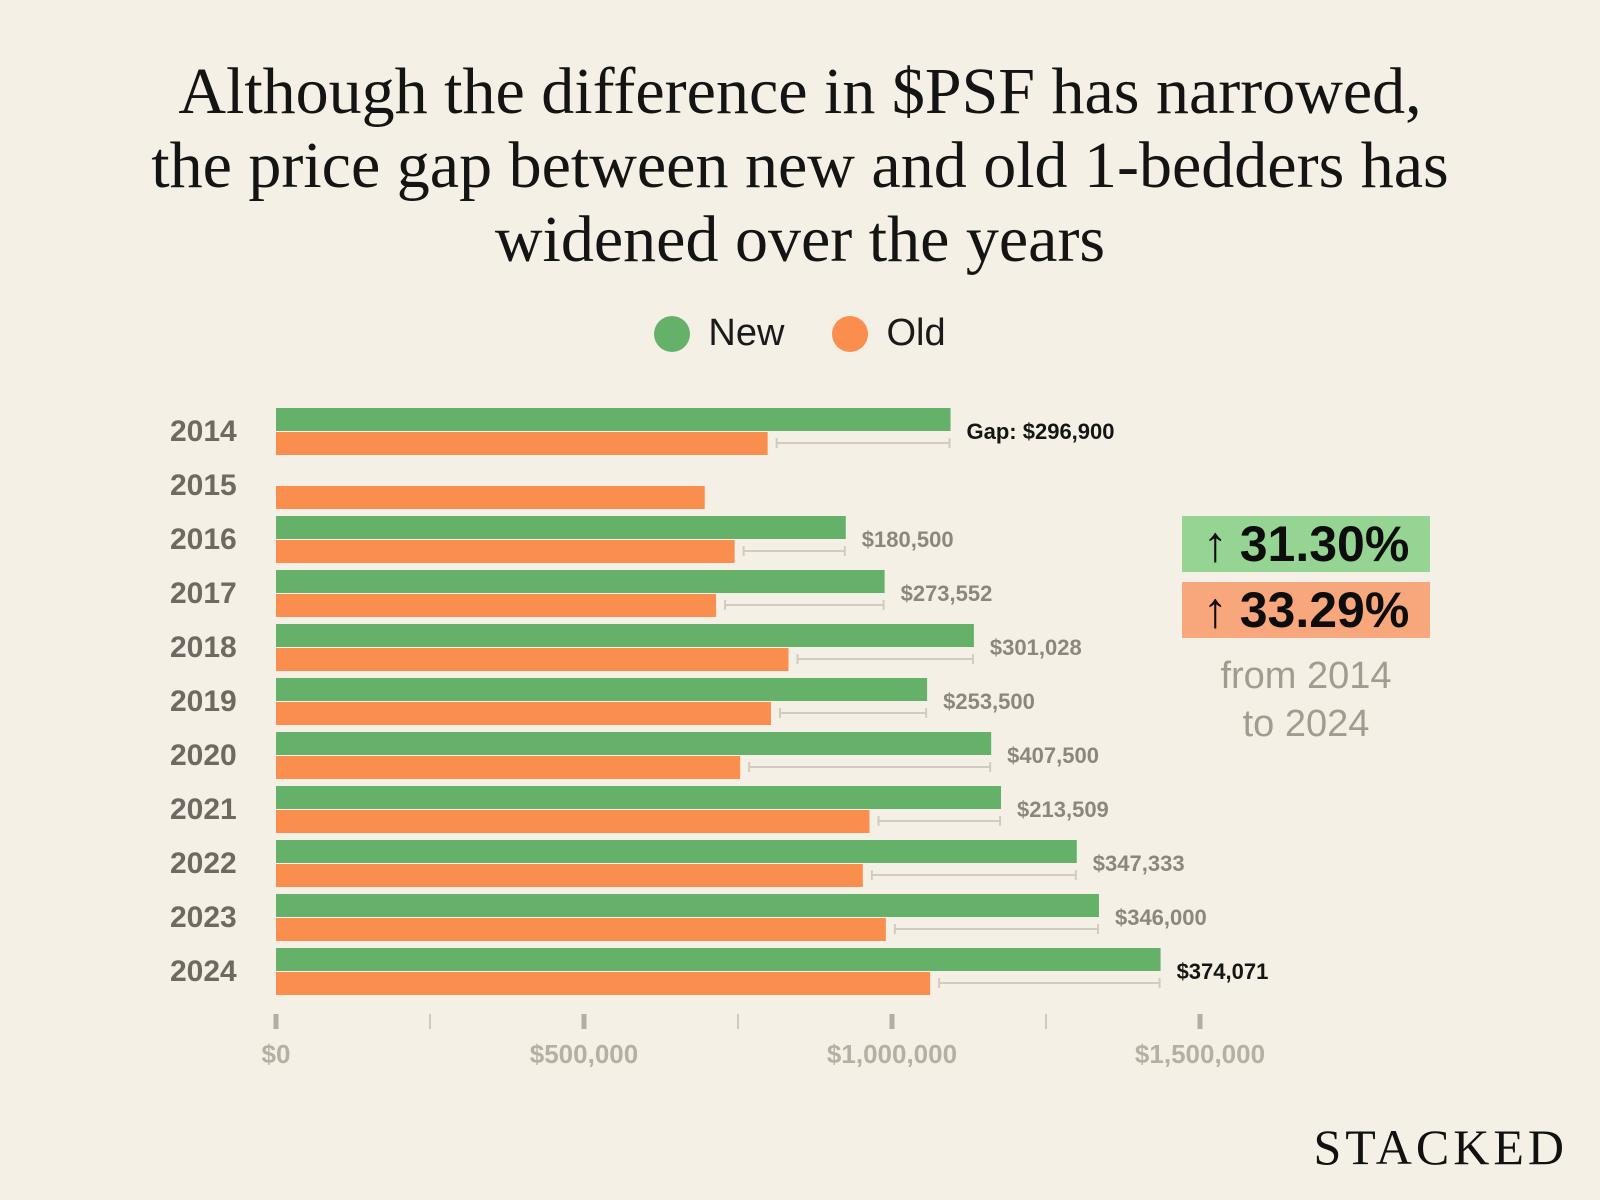 The width and height of the screenshot is (1600, 1200). I want to click on change-caption-line-1: from 2014, so click(1306, 676).